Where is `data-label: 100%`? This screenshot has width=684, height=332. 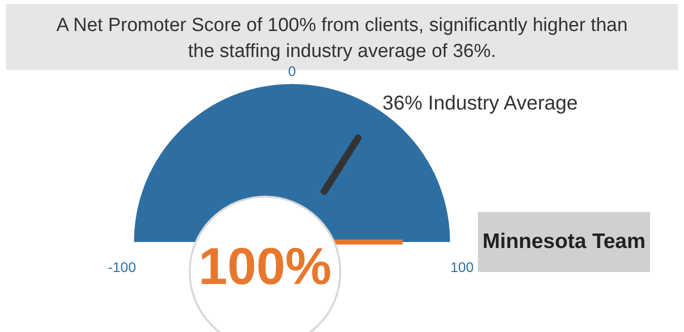 data-label: 100% is located at coordinates (265, 267).